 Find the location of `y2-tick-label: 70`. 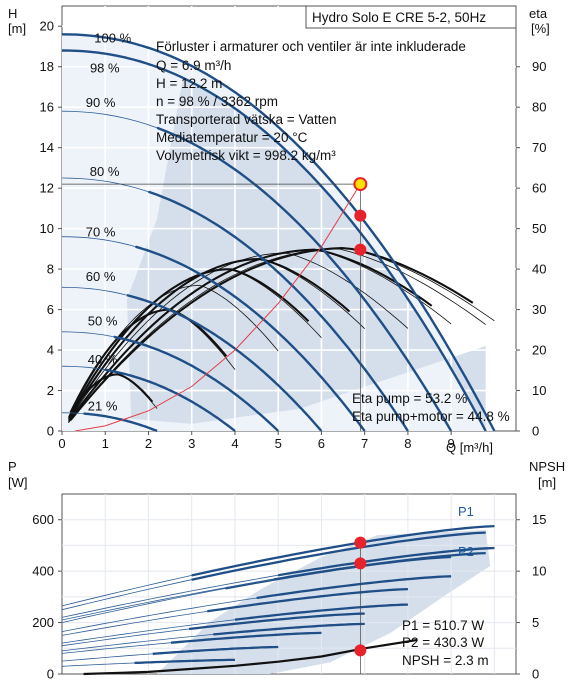

y2-tick-label: 70 is located at coordinates (539, 147).